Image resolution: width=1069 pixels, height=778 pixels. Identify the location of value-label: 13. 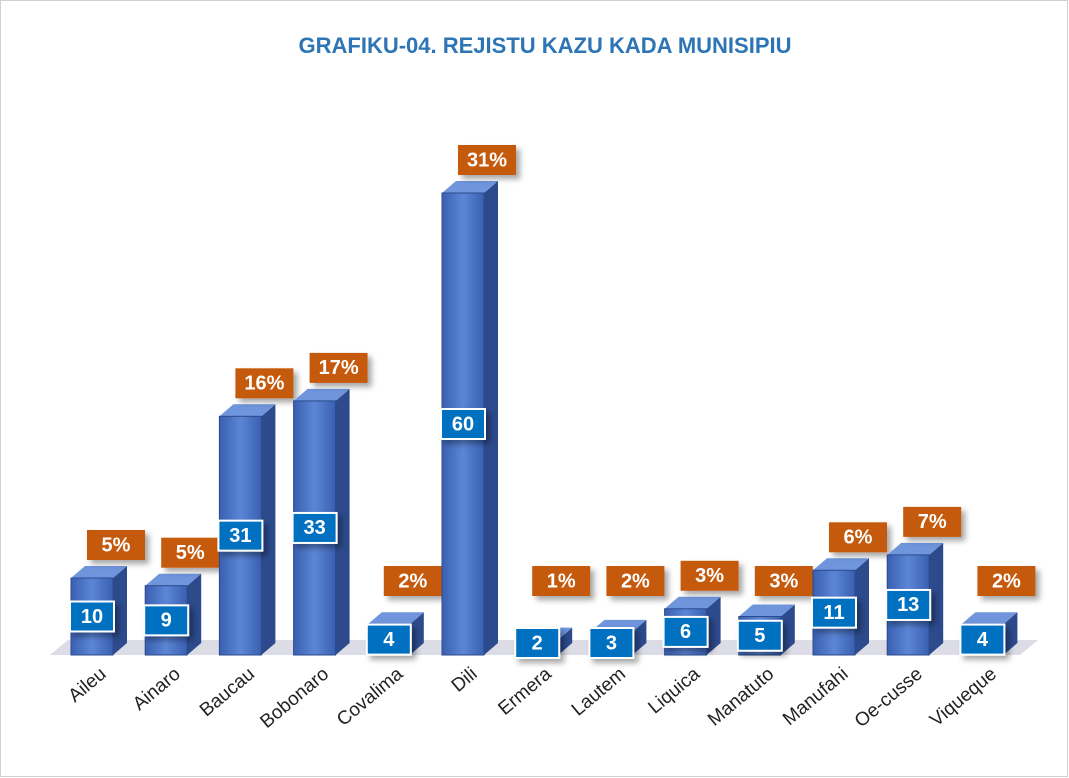
(908, 605).